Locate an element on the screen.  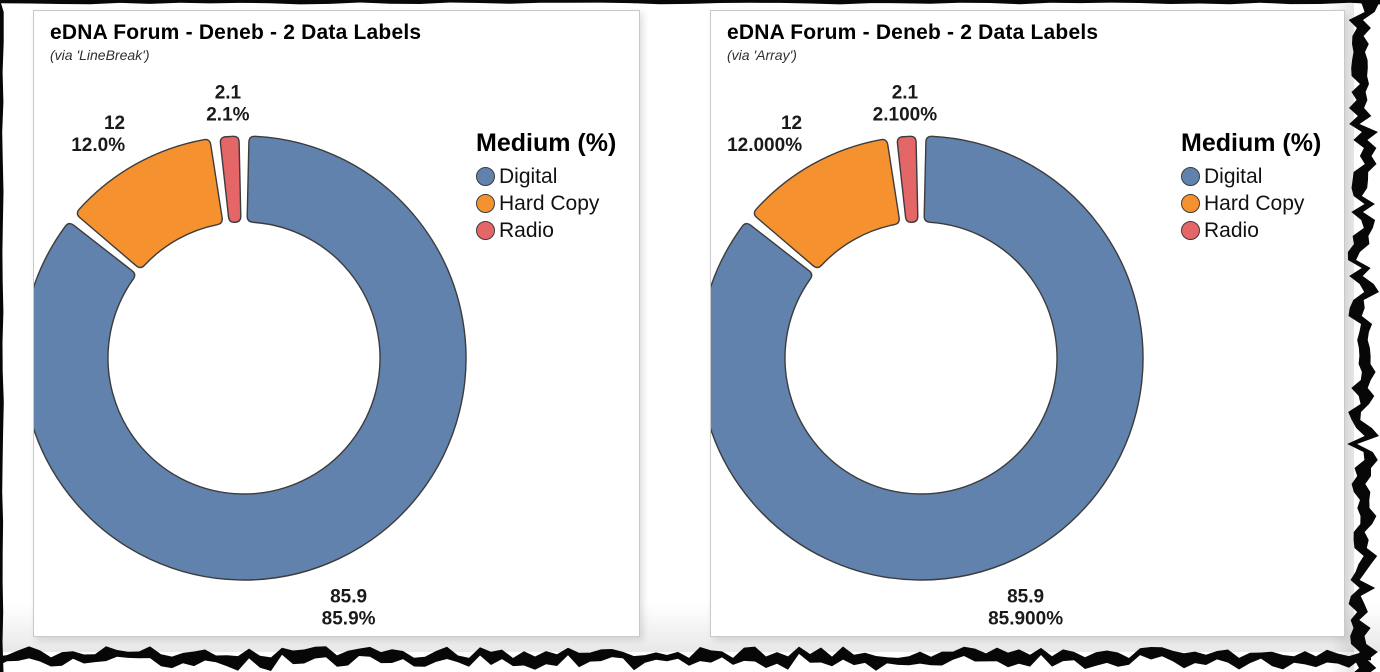
data-label-digital-line2: 85.9% is located at coordinates (349, 619).